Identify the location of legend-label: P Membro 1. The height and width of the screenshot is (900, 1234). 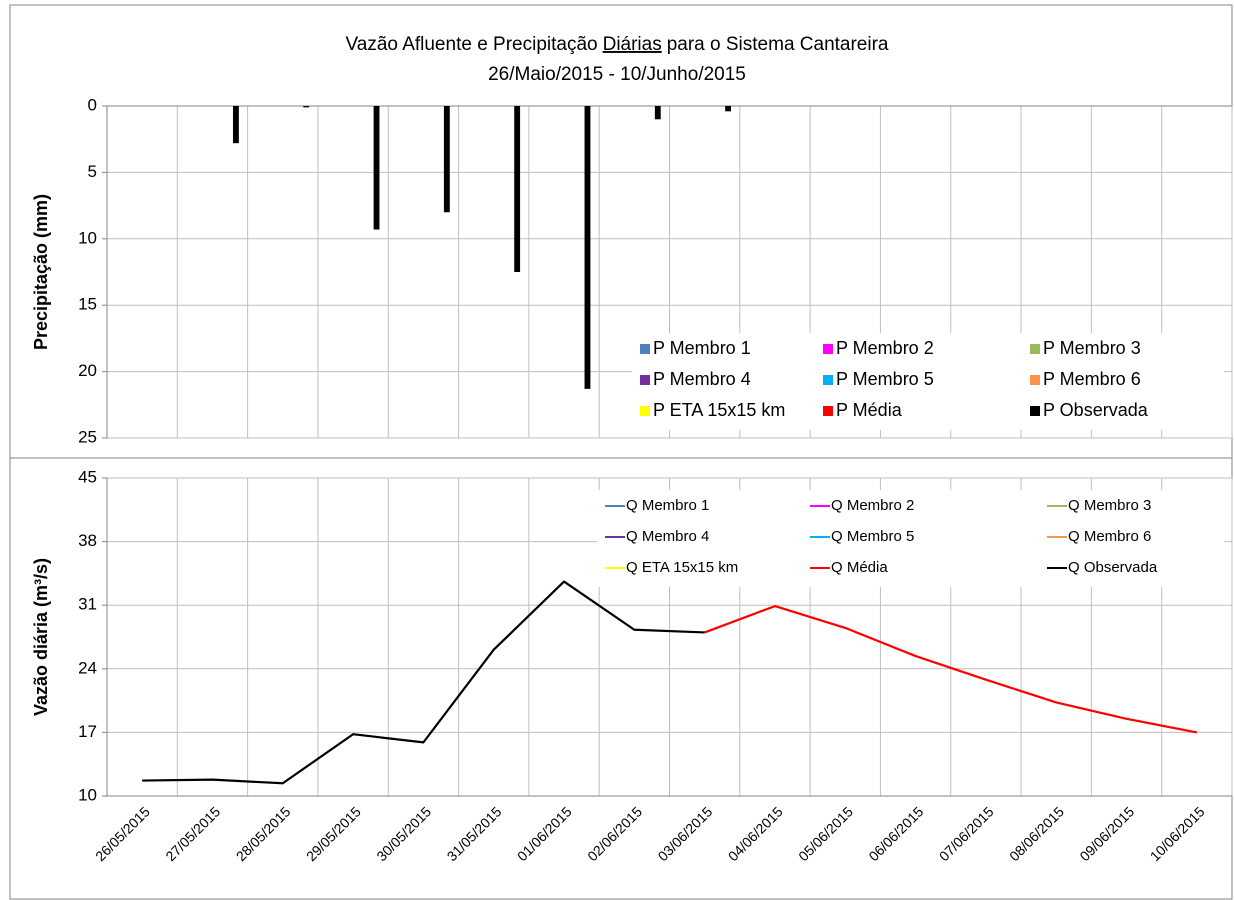
(702, 348).